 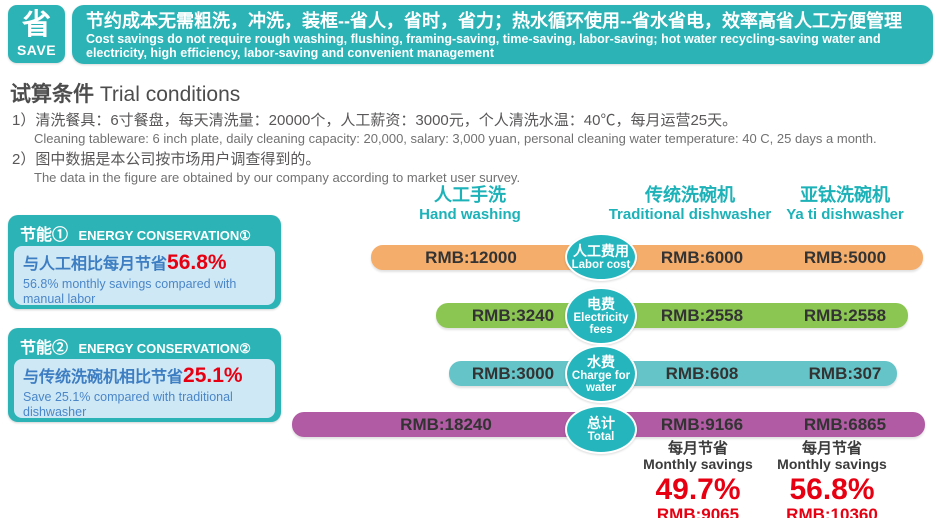 I want to click on energy-box-1-title-en: ENERGY CONSERVATION①, so click(x=164, y=235).